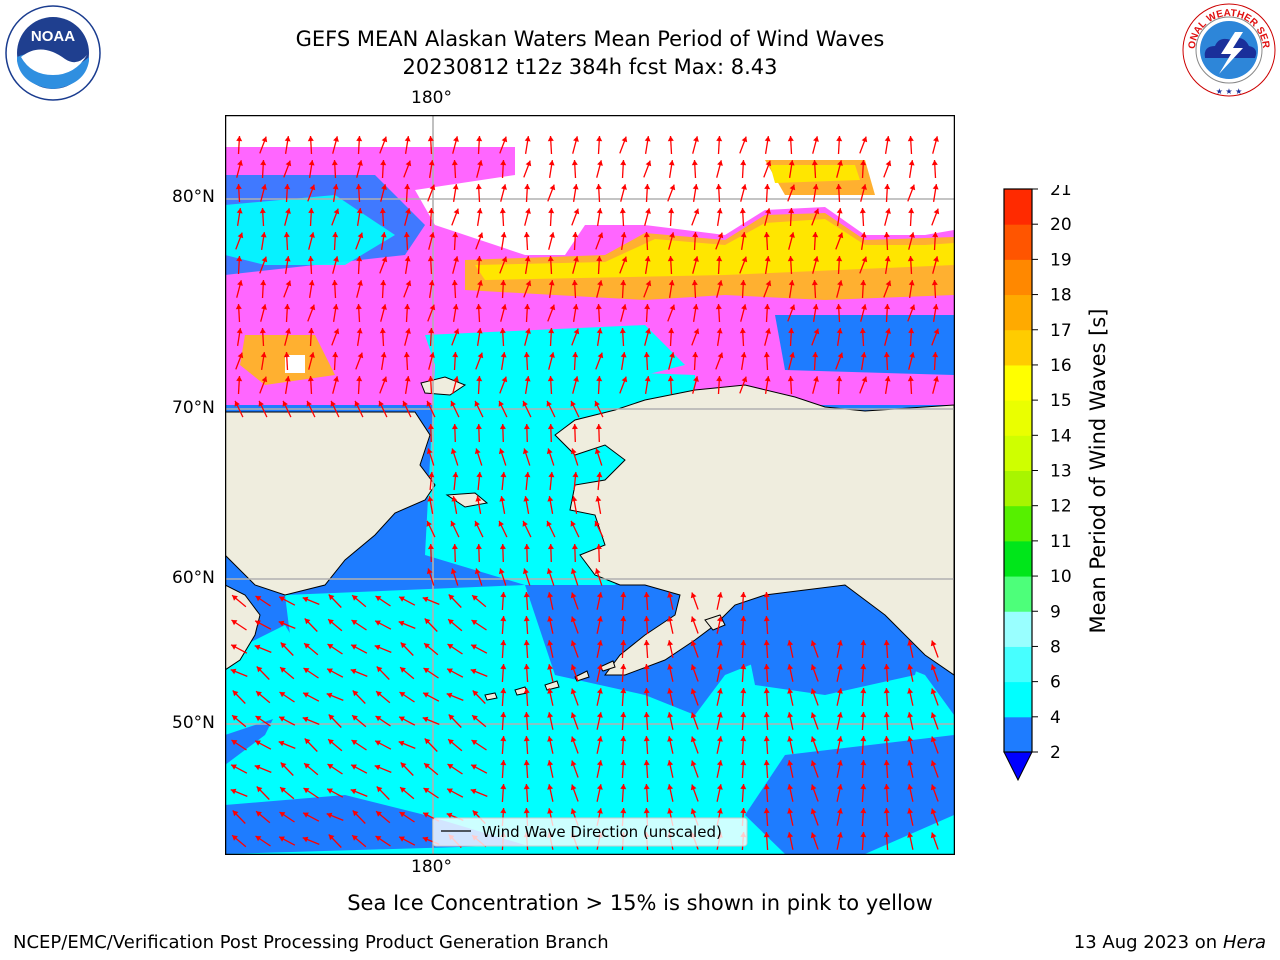 This screenshot has height=960, width=1280. I want to click on colorbar-segment, so click(1018, 207).